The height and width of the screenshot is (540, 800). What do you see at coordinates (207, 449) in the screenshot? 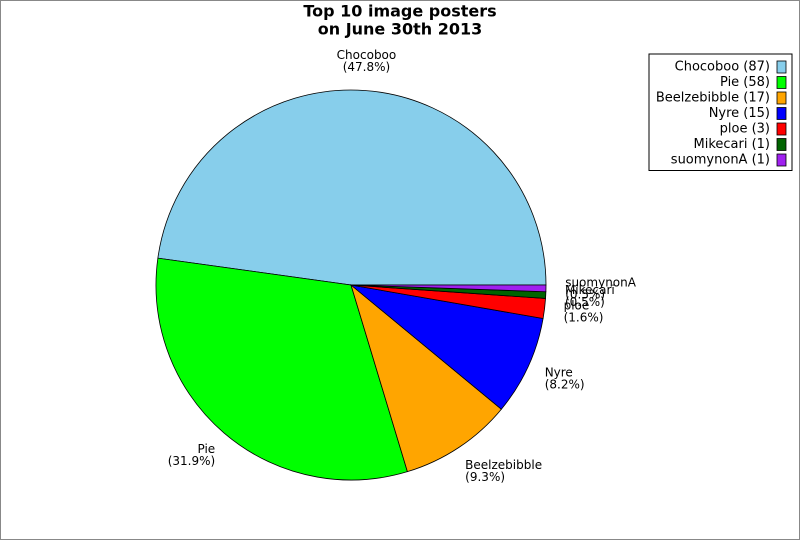
I see `slice-label: Pie` at bounding box center [207, 449].